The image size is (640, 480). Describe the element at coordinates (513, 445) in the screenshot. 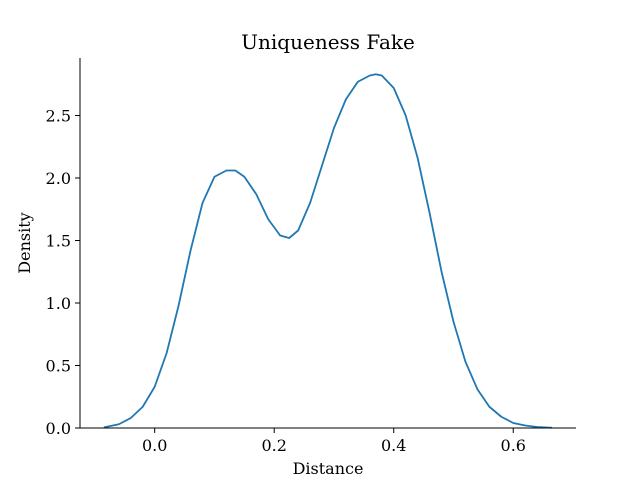

I see `x-tick-label: 0.6` at that location.